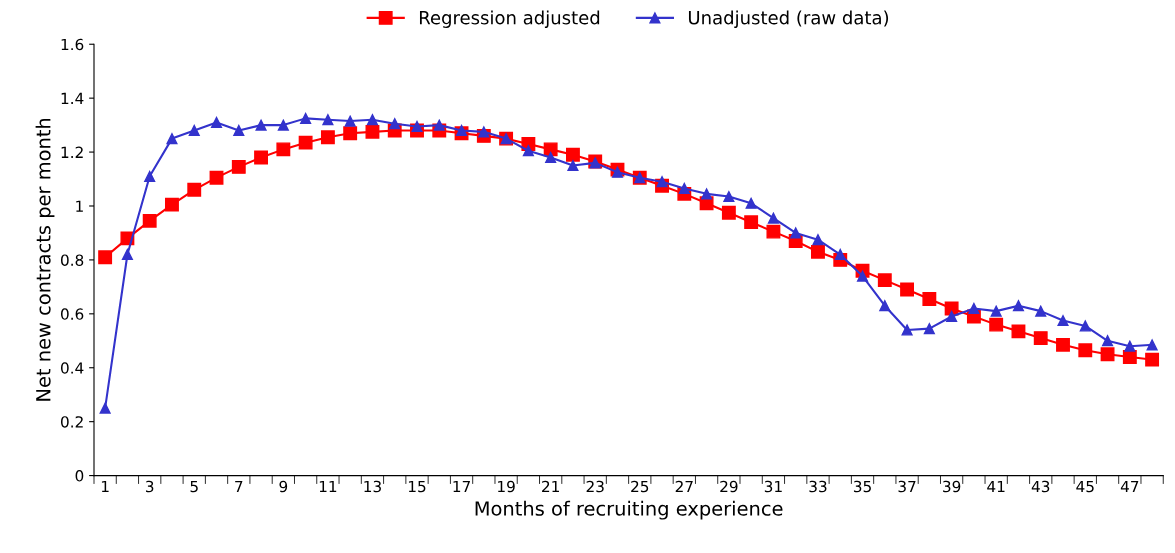 The height and width of the screenshot is (553, 1175). Describe the element at coordinates (72, 368) in the screenshot. I see `y-tick-label: 0.4` at that location.